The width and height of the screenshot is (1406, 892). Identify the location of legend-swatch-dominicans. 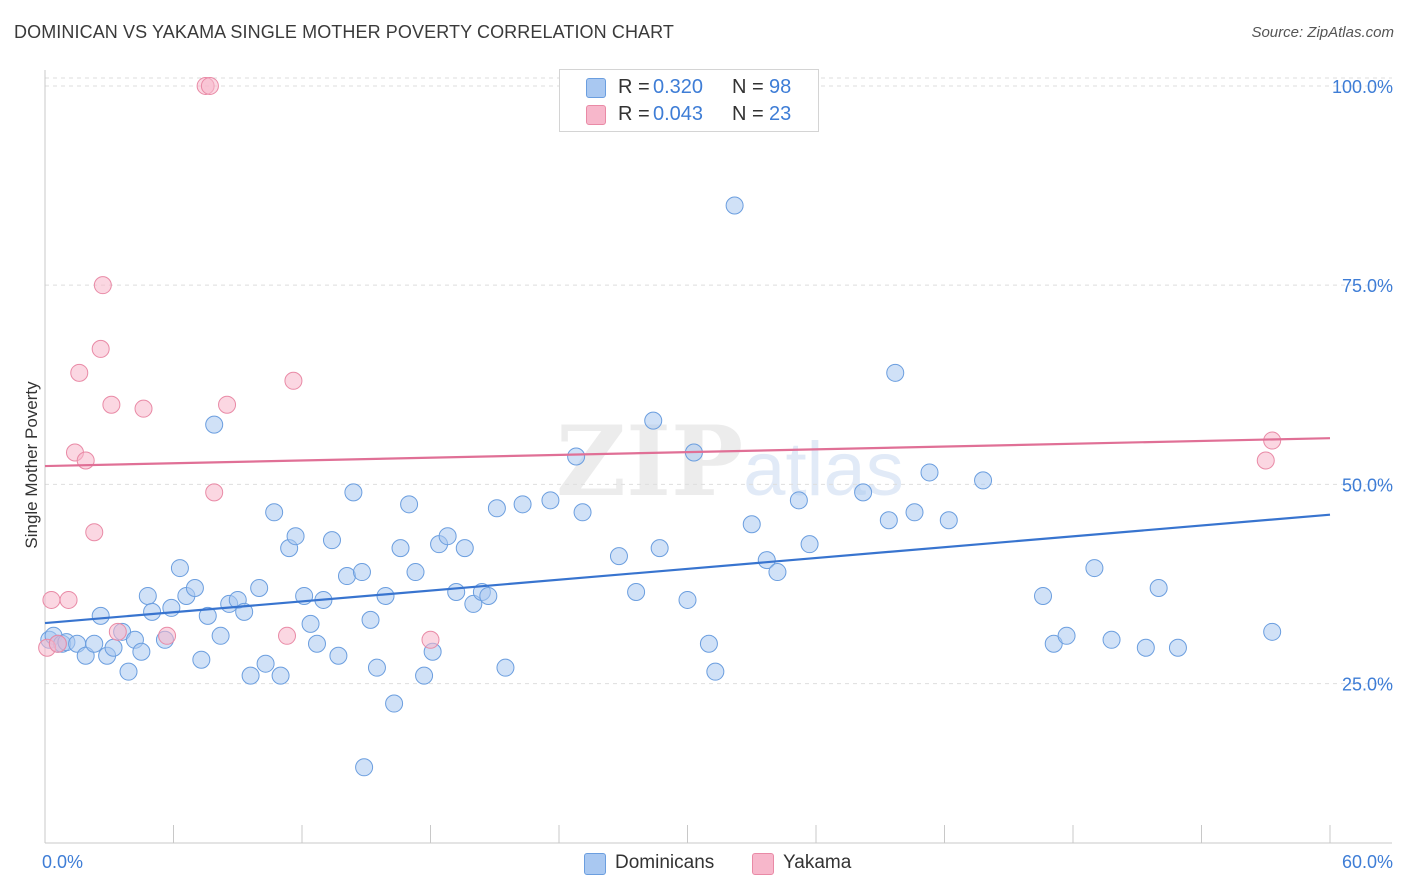
(596, 88).